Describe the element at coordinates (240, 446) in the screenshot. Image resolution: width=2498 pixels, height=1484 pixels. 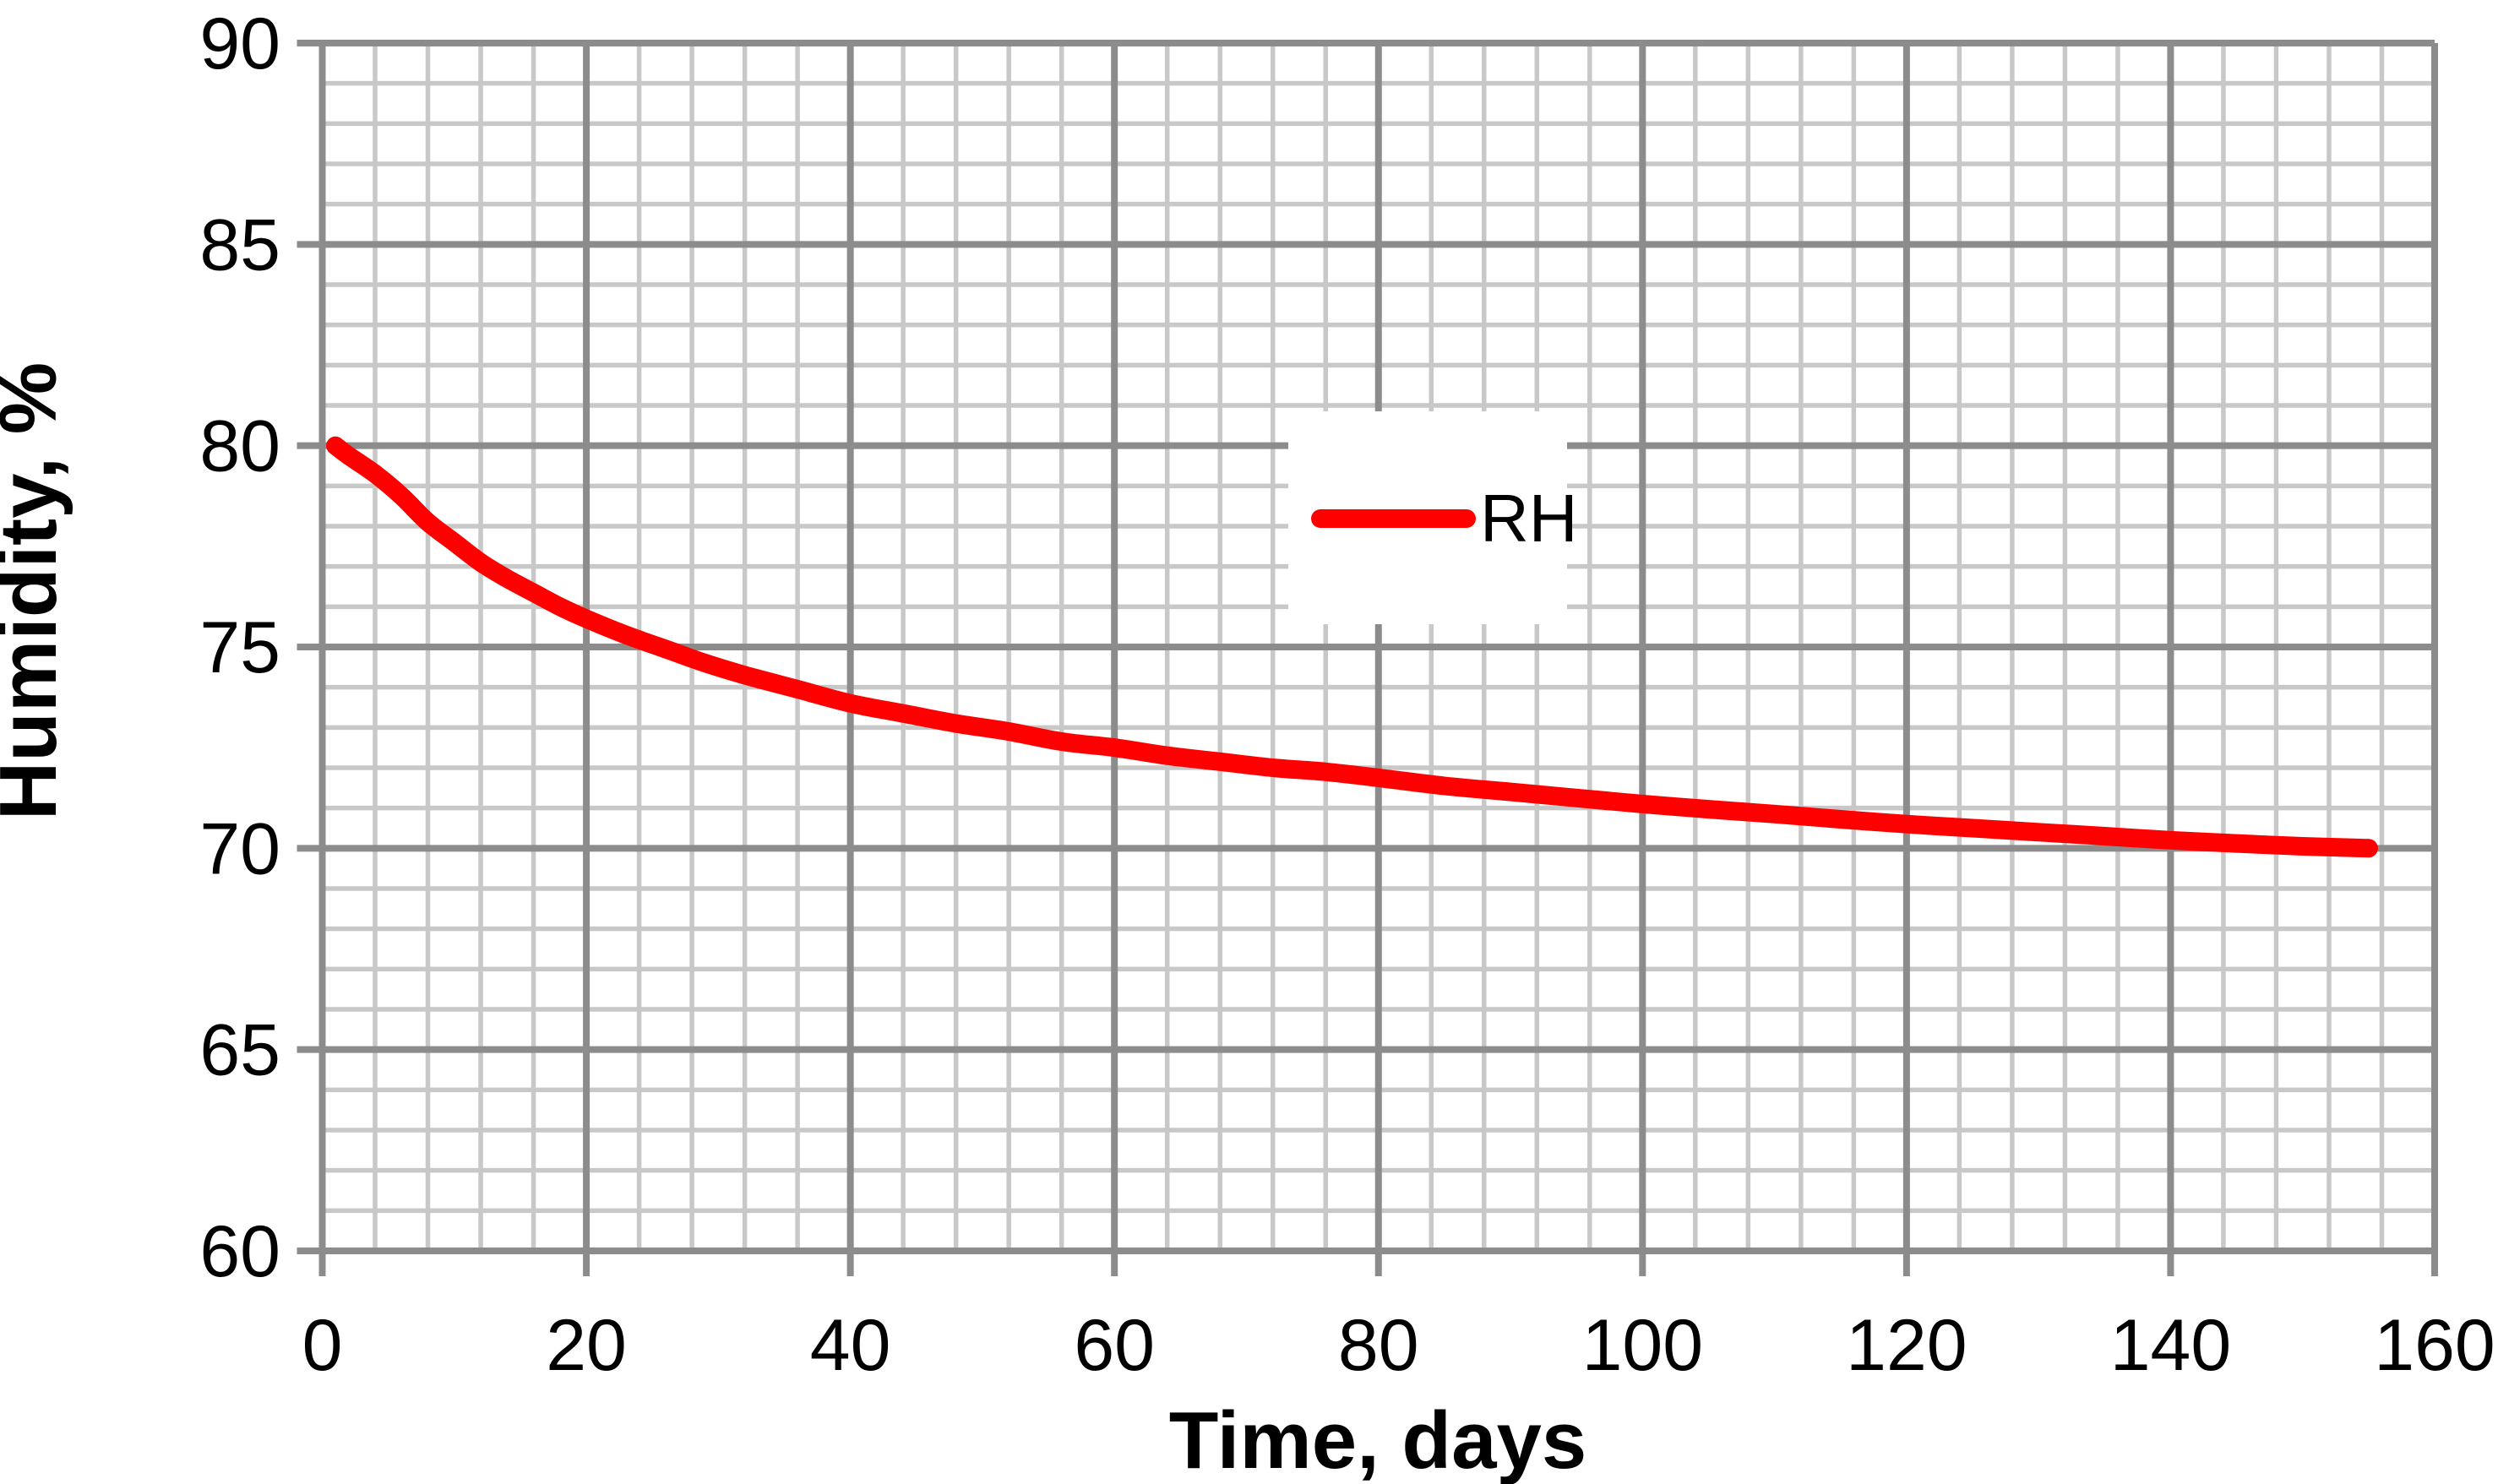
I see `y-tick-label: 80` at that location.